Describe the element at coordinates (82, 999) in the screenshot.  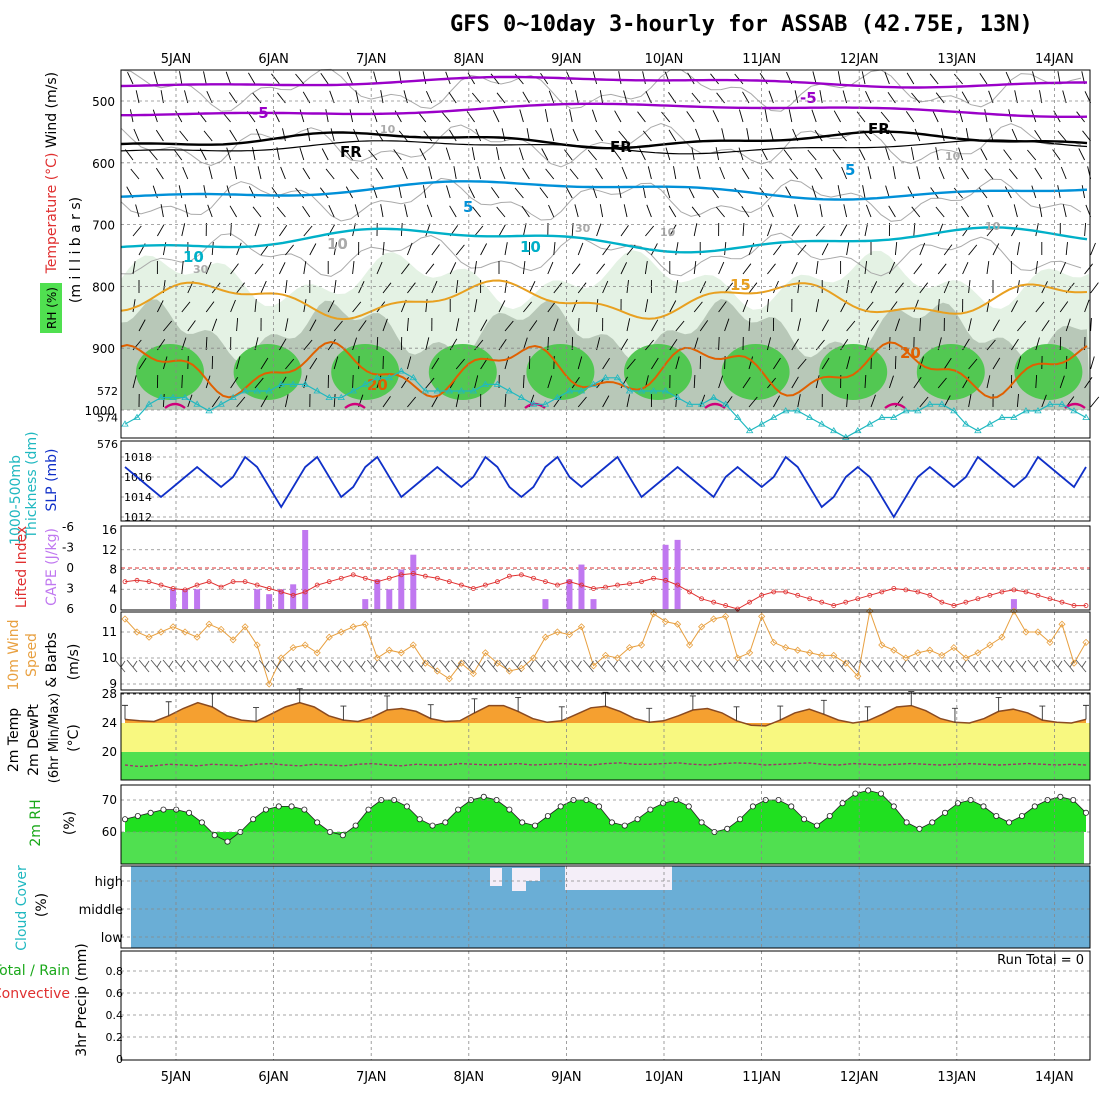
I see `precip-axis-label: 3hr Precip (mm)` at that location.